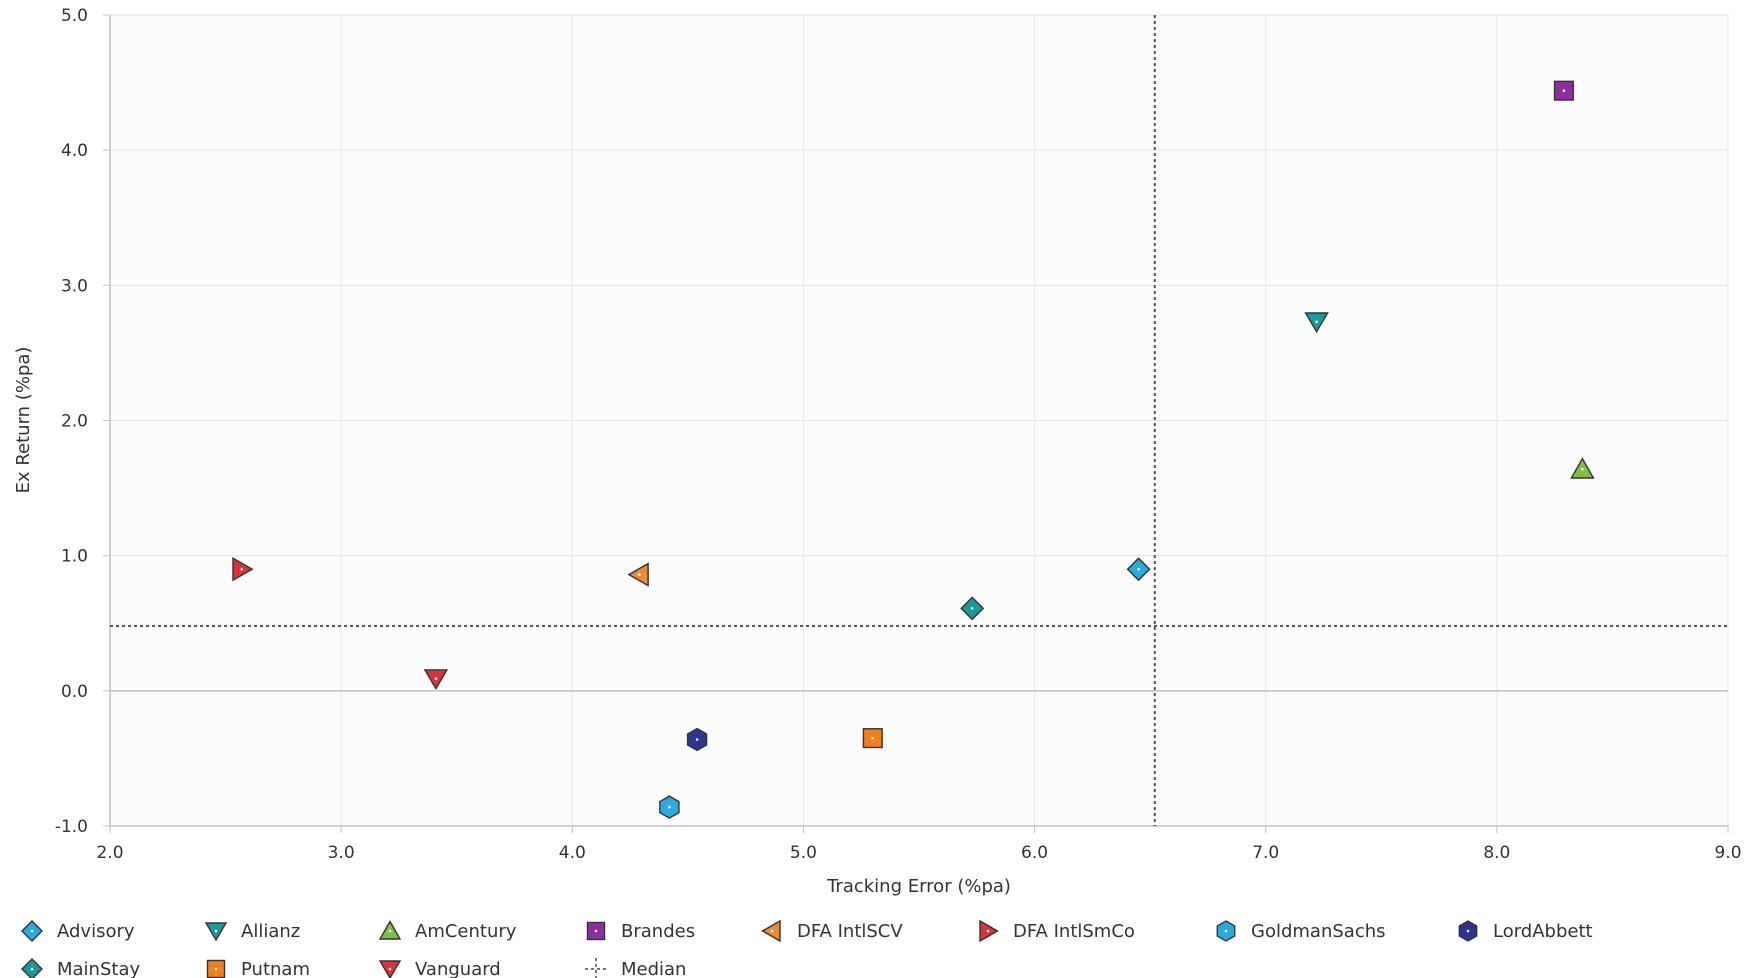 The height and width of the screenshot is (978, 1745). What do you see at coordinates (270, 931) in the screenshot?
I see `legend-label-allianz: Allianz` at bounding box center [270, 931].